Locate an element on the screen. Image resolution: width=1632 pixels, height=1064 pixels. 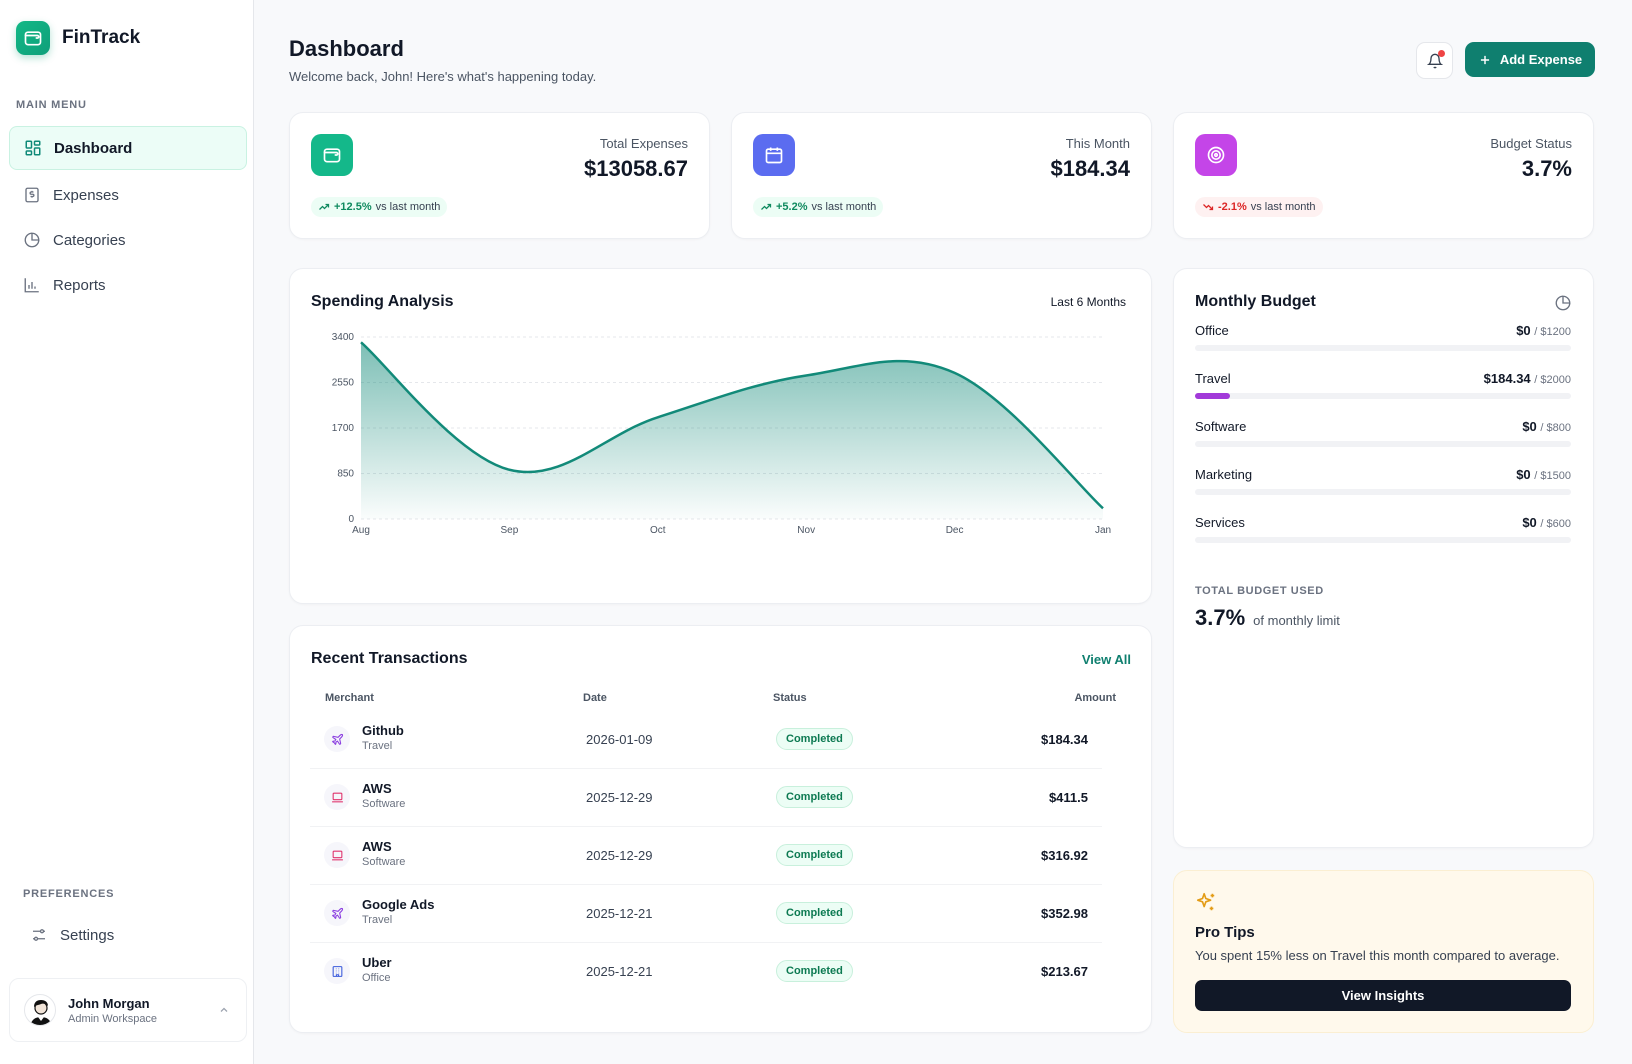
range-selector: Last 6 Months is located at coordinates (1088, 302).